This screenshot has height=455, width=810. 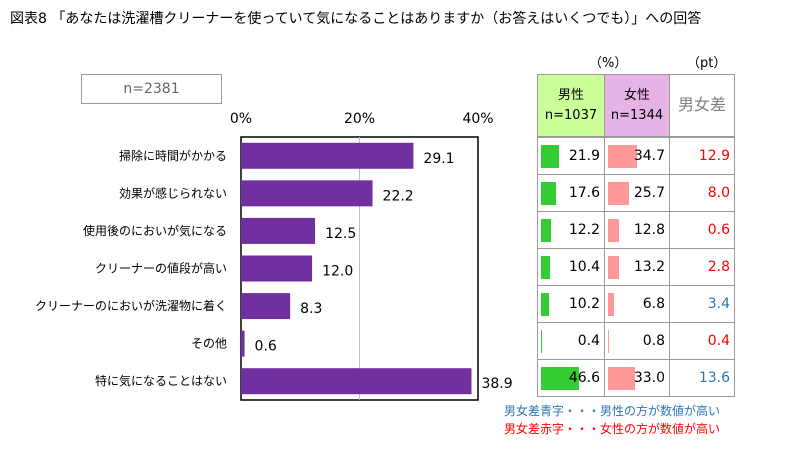 What do you see at coordinates (161, 380) in the screenshot?
I see `category-label-6: 特に気になることはない` at bounding box center [161, 380].